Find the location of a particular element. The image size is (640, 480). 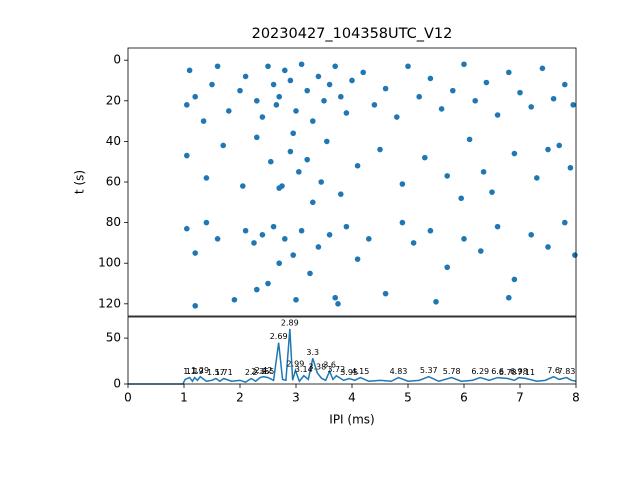

y-axis-label: t (s) is located at coordinates (80, 182).